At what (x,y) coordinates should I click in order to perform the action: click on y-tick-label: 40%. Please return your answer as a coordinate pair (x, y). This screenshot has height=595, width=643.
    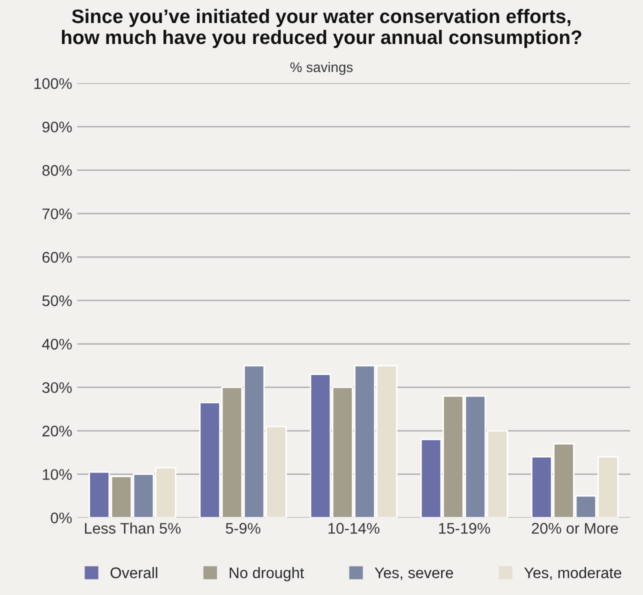
    Looking at the image, I should click on (57, 344).